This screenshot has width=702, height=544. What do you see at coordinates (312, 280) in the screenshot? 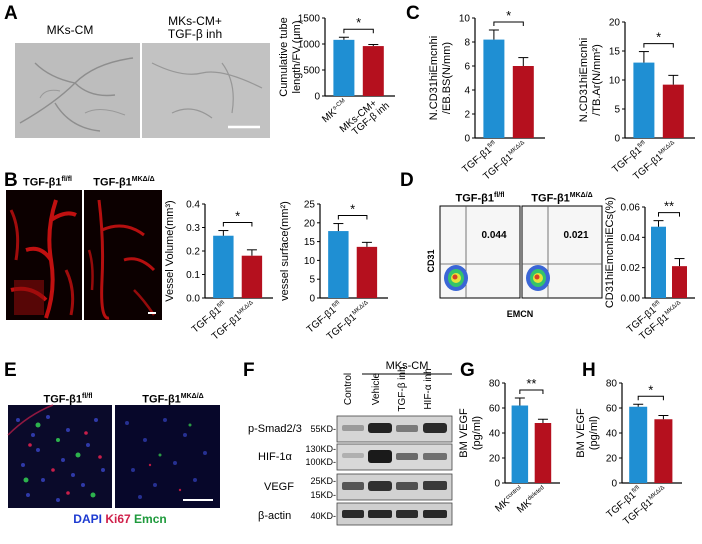
I see `chart-B2-tick-label: 5` at bounding box center [312, 280].